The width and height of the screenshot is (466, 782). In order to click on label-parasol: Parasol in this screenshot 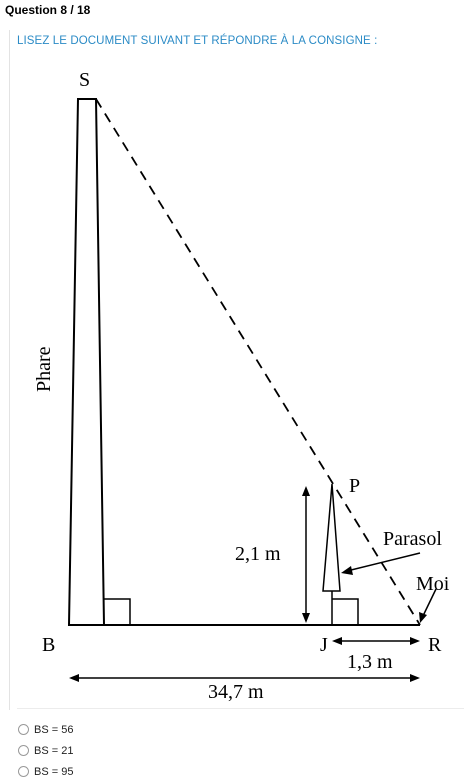, I will do `click(412, 539)`.